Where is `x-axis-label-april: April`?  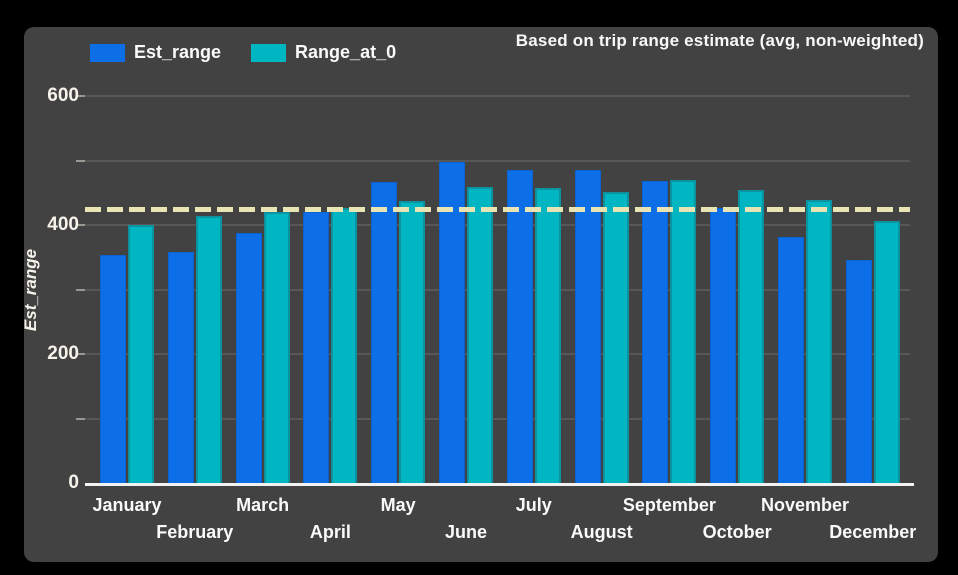 x-axis-label-april: April is located at coordinates (330, 532).